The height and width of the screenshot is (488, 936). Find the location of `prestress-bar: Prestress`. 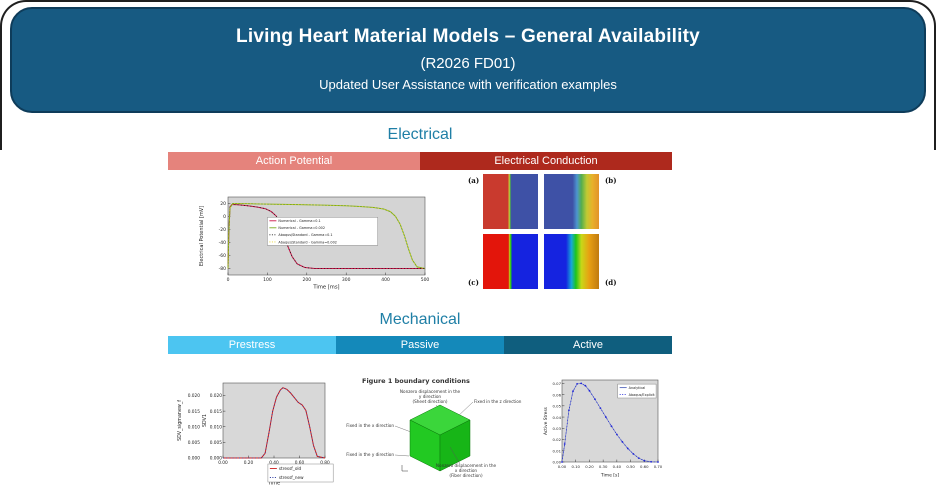

prestress-bar: Prestress is located at coordinates (252, 345).